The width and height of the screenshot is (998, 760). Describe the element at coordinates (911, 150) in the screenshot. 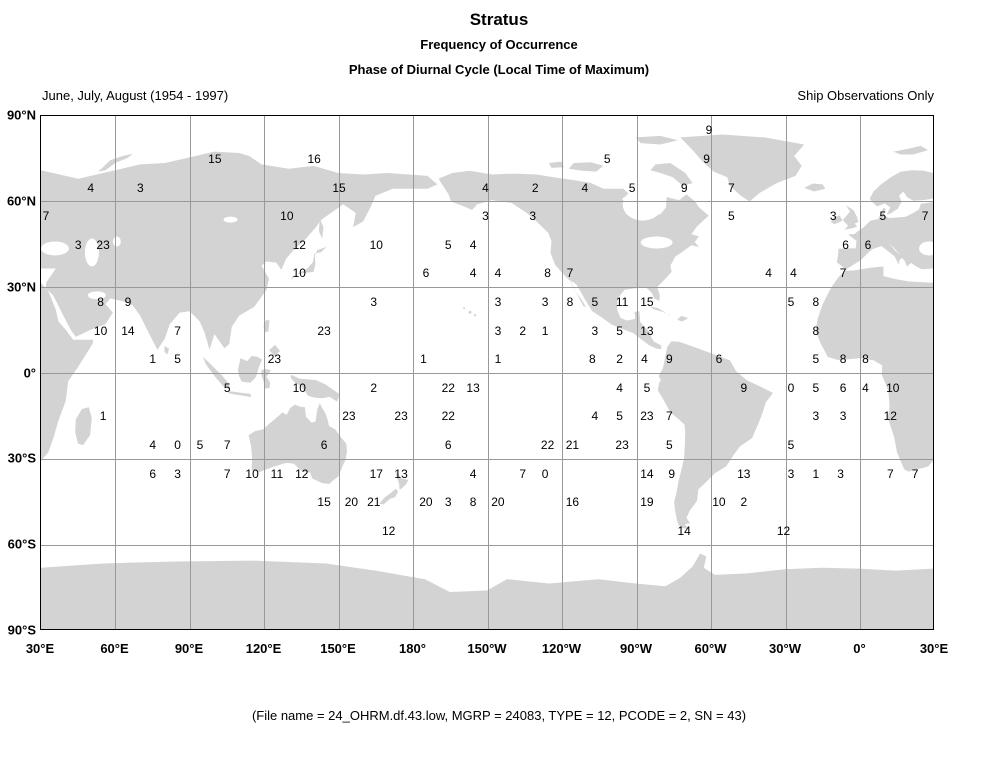

I see `landmass-svalbard` at that location.